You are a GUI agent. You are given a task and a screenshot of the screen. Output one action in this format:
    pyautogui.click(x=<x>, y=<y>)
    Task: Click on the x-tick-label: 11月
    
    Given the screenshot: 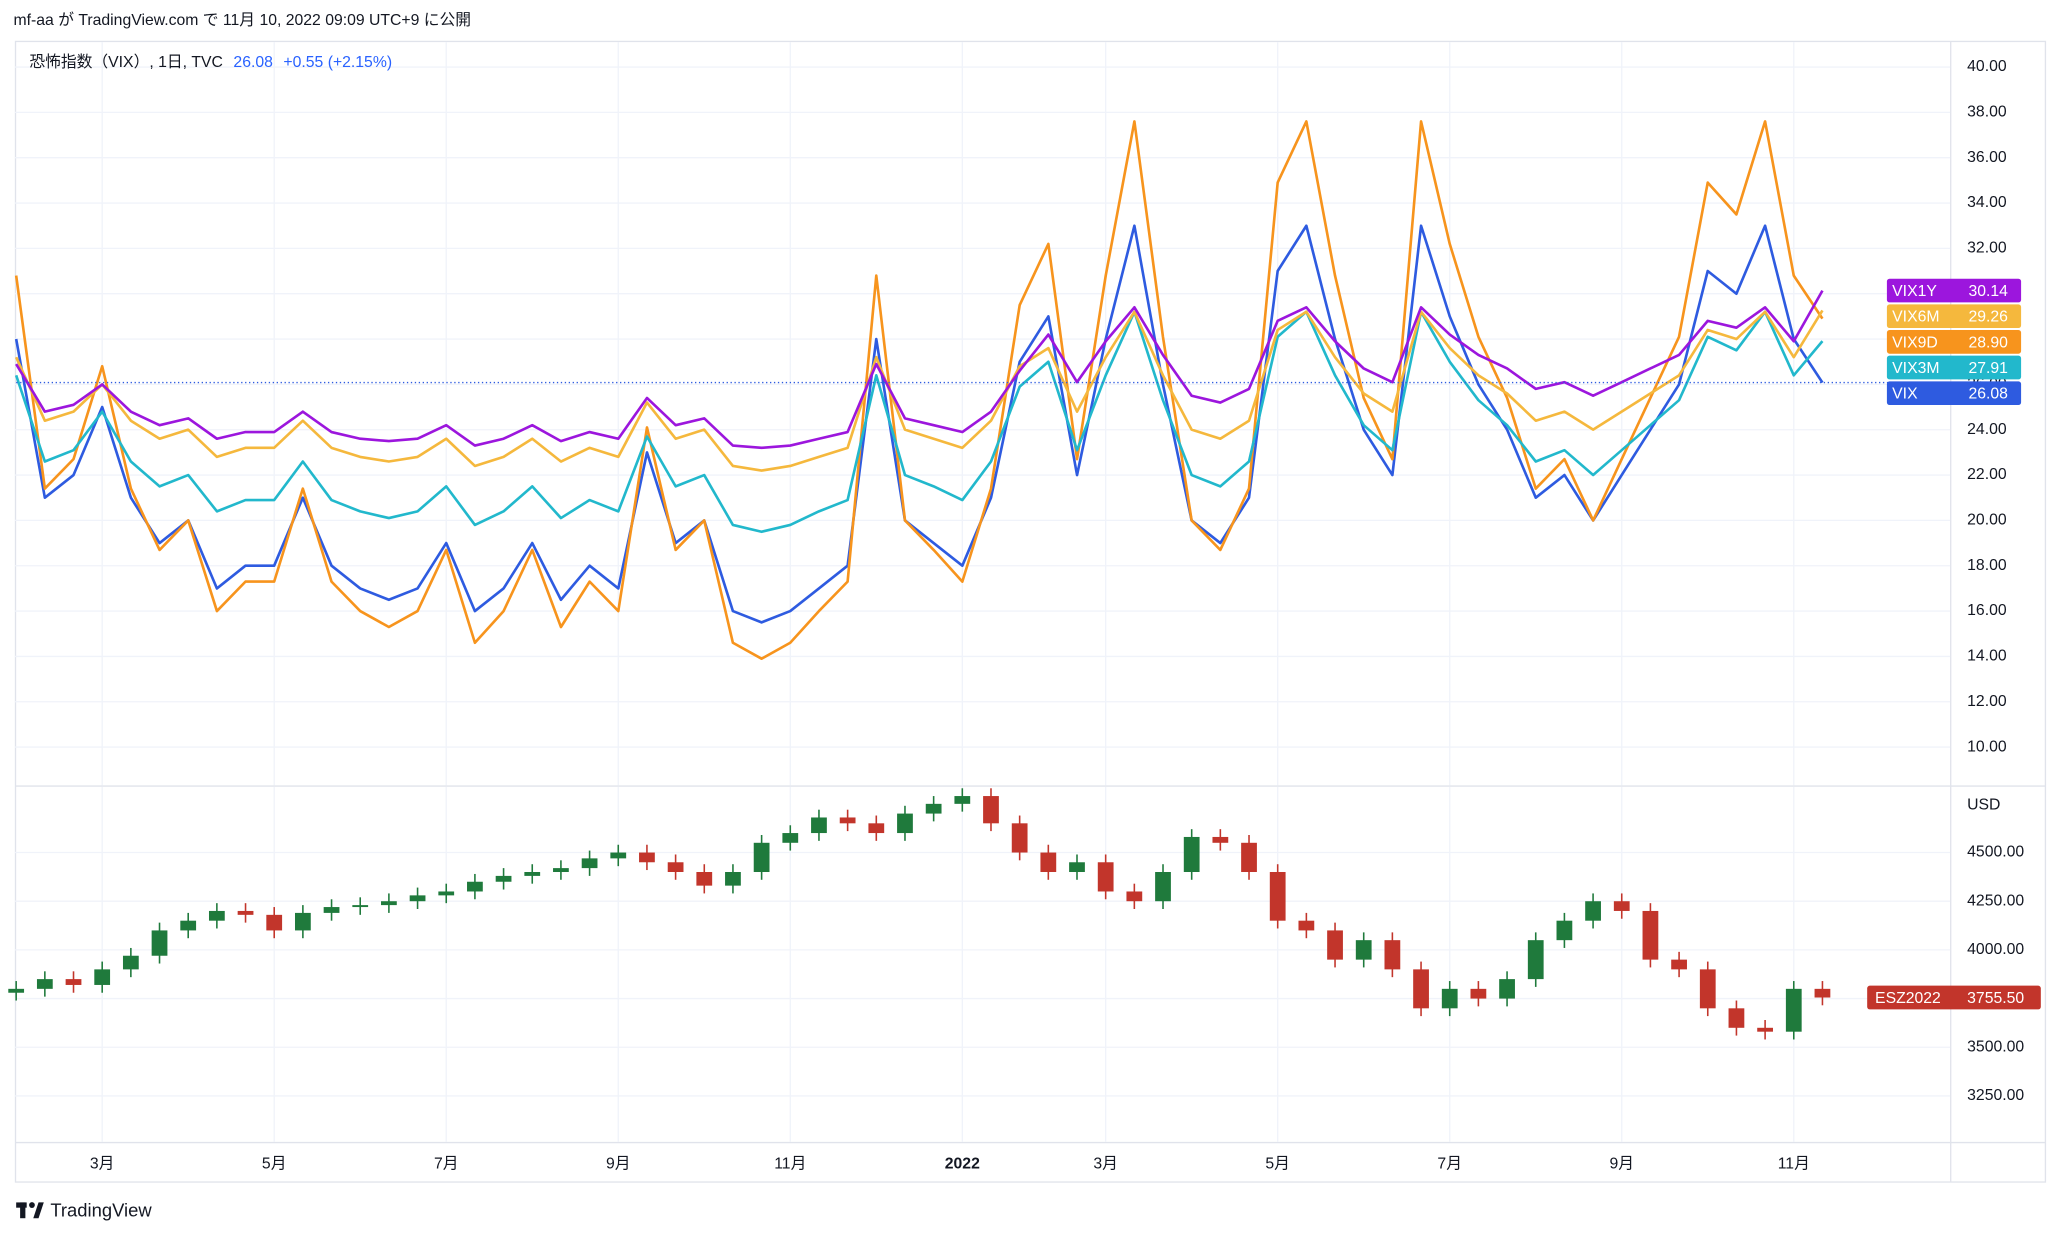 What is the action you would take?
    pyautogui.click(x=1794, y=1163)
    